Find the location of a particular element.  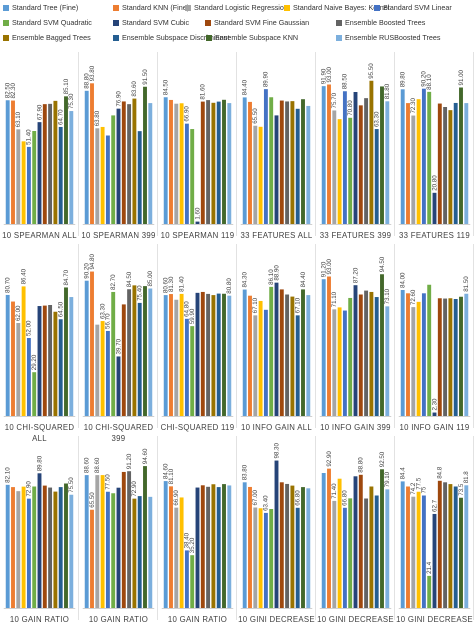

legend-item-standard-naive-bayes-kernel: Standard Naive Bayes: Kernel is located at coordinates (336, 7).